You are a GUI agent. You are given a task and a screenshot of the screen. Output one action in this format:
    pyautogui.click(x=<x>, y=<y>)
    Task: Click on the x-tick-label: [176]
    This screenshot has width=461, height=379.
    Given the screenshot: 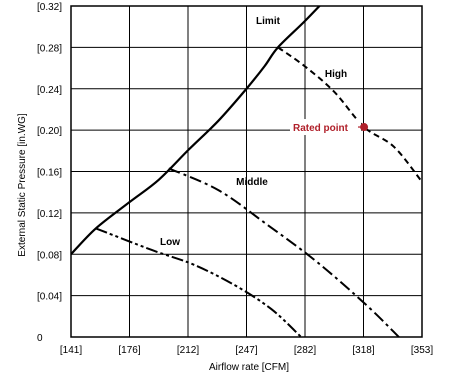 What is the action you would take?
    pyautogui.click(x=129, y=350)
    